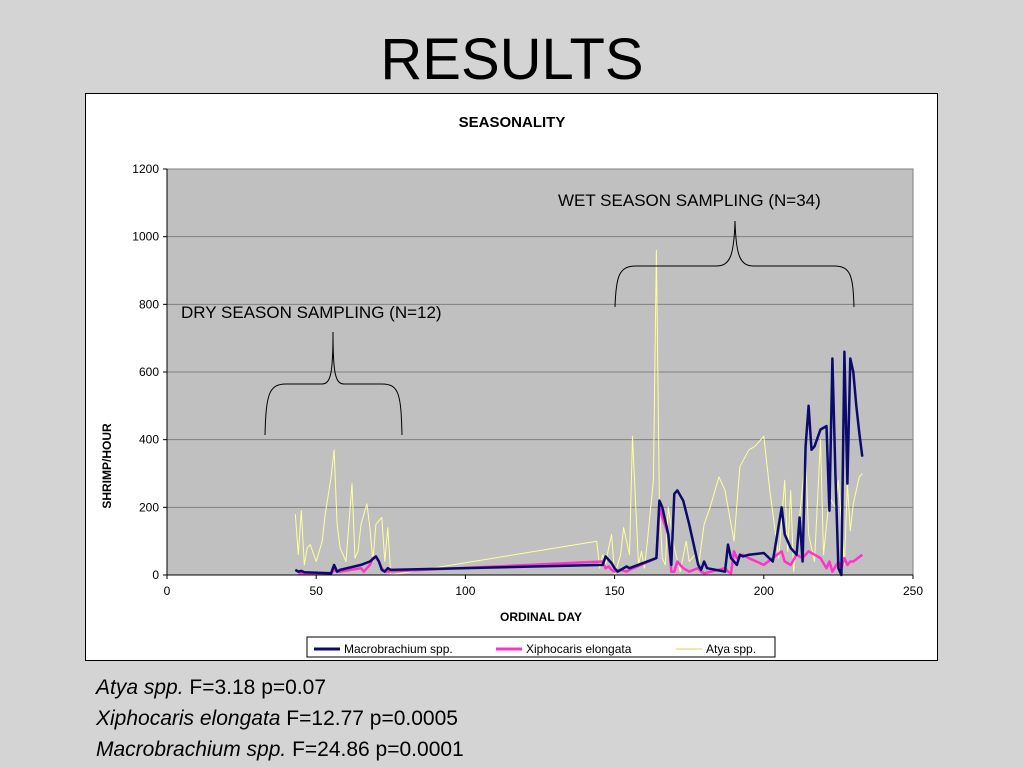 This screenshot has height=768, width=1024. Describe the element at coordinates (689, 200) in the screenshot. I see `wet-season-annotation: WET SEASON SAMPLING (N=34)` at that location.